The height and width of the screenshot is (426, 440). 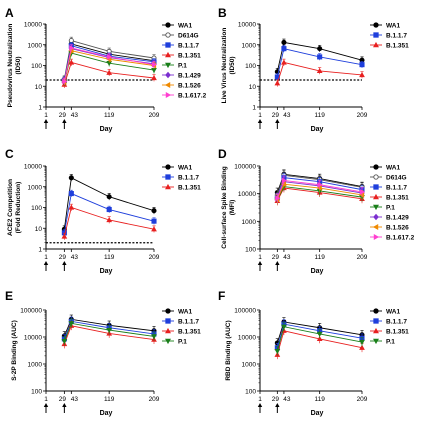 What do you see at coordinates (397, 227) in the screenshot?
I see `legend-label: B.1.526` at bounding box center [397, 227].